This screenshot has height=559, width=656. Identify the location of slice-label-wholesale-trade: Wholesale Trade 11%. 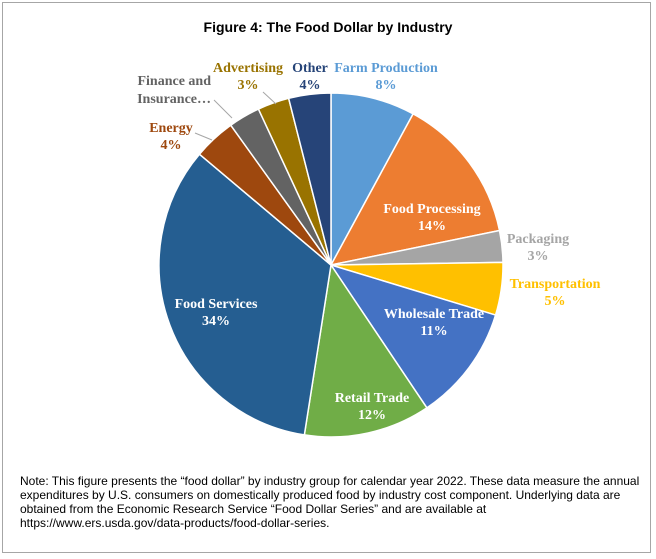
(434, 323).